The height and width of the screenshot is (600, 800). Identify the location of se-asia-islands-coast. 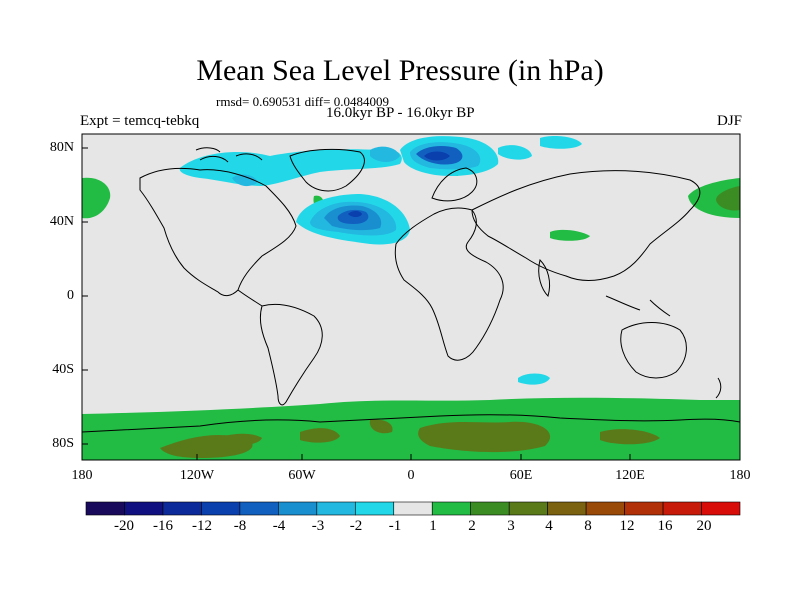
(638, 306).